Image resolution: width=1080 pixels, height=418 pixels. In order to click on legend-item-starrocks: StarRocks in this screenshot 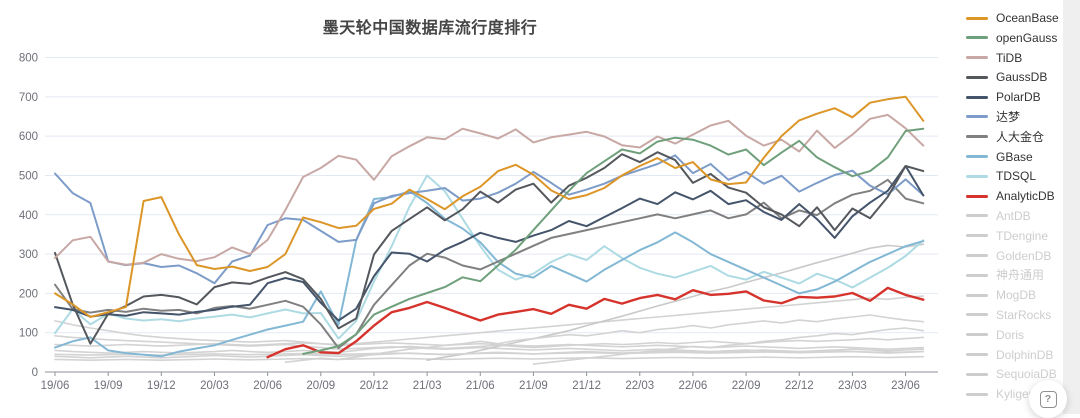, I will do `click(1021, 315)`.